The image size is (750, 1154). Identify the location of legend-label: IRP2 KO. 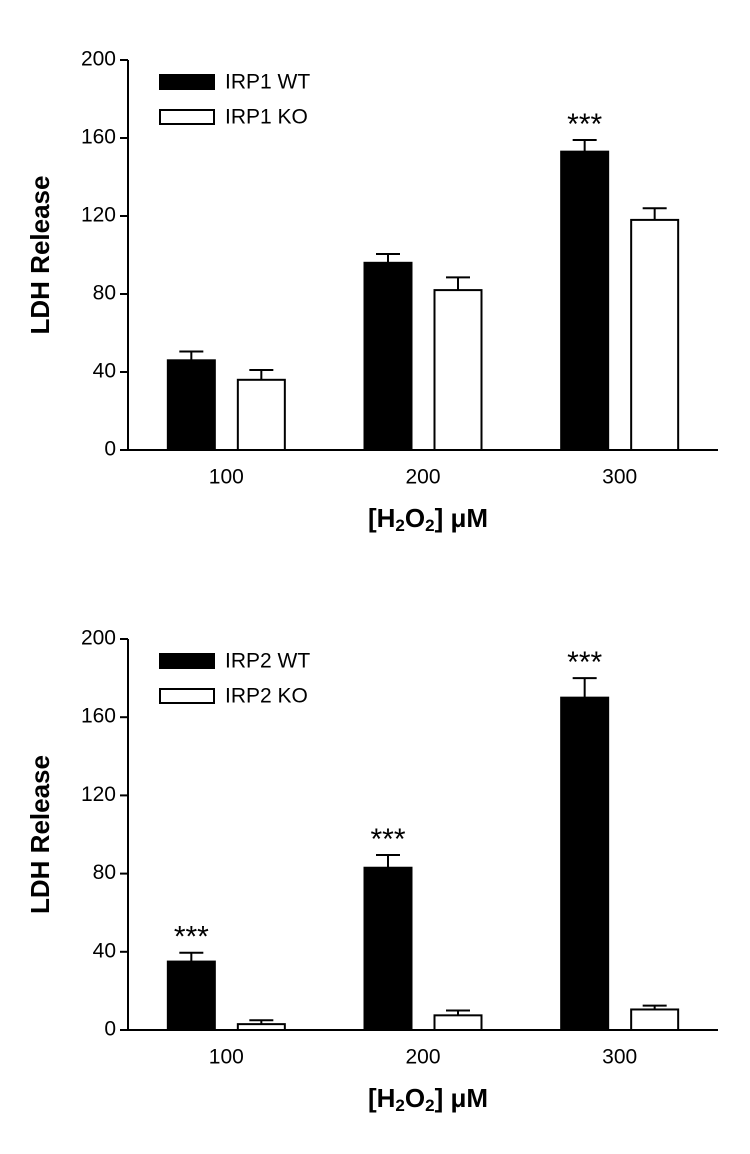
(266, 696).